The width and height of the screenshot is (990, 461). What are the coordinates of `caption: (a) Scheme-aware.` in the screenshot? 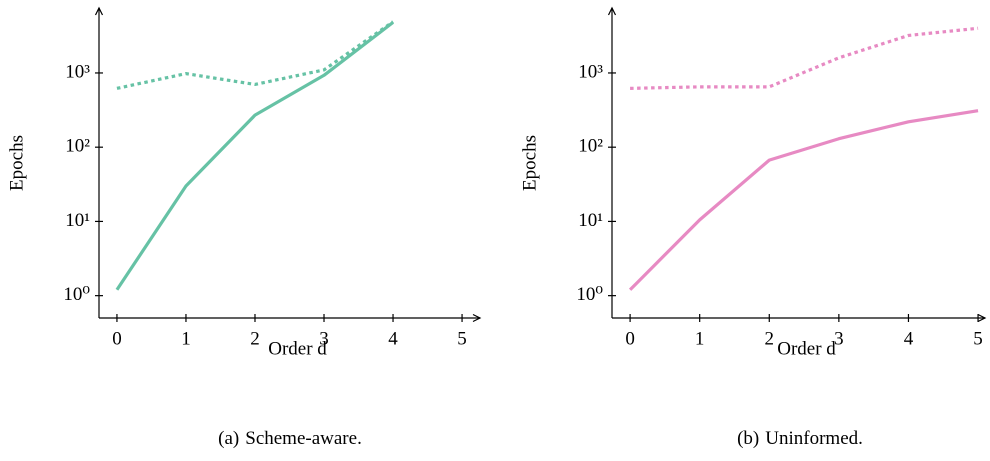 It's located at (290, 438).